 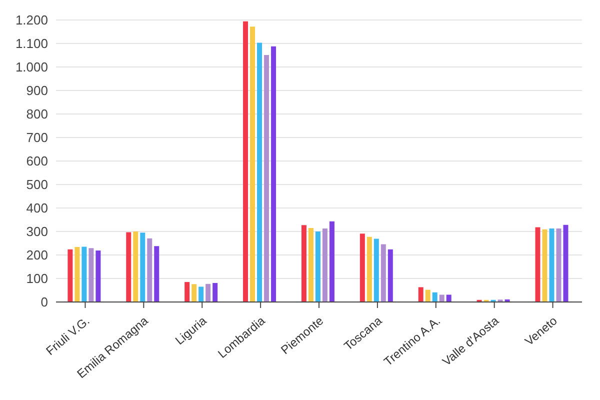 What do you see at coordinates (37, 208) in the screenshot?
I see `y-tick-label: 400` at bounding box center [37, 208].